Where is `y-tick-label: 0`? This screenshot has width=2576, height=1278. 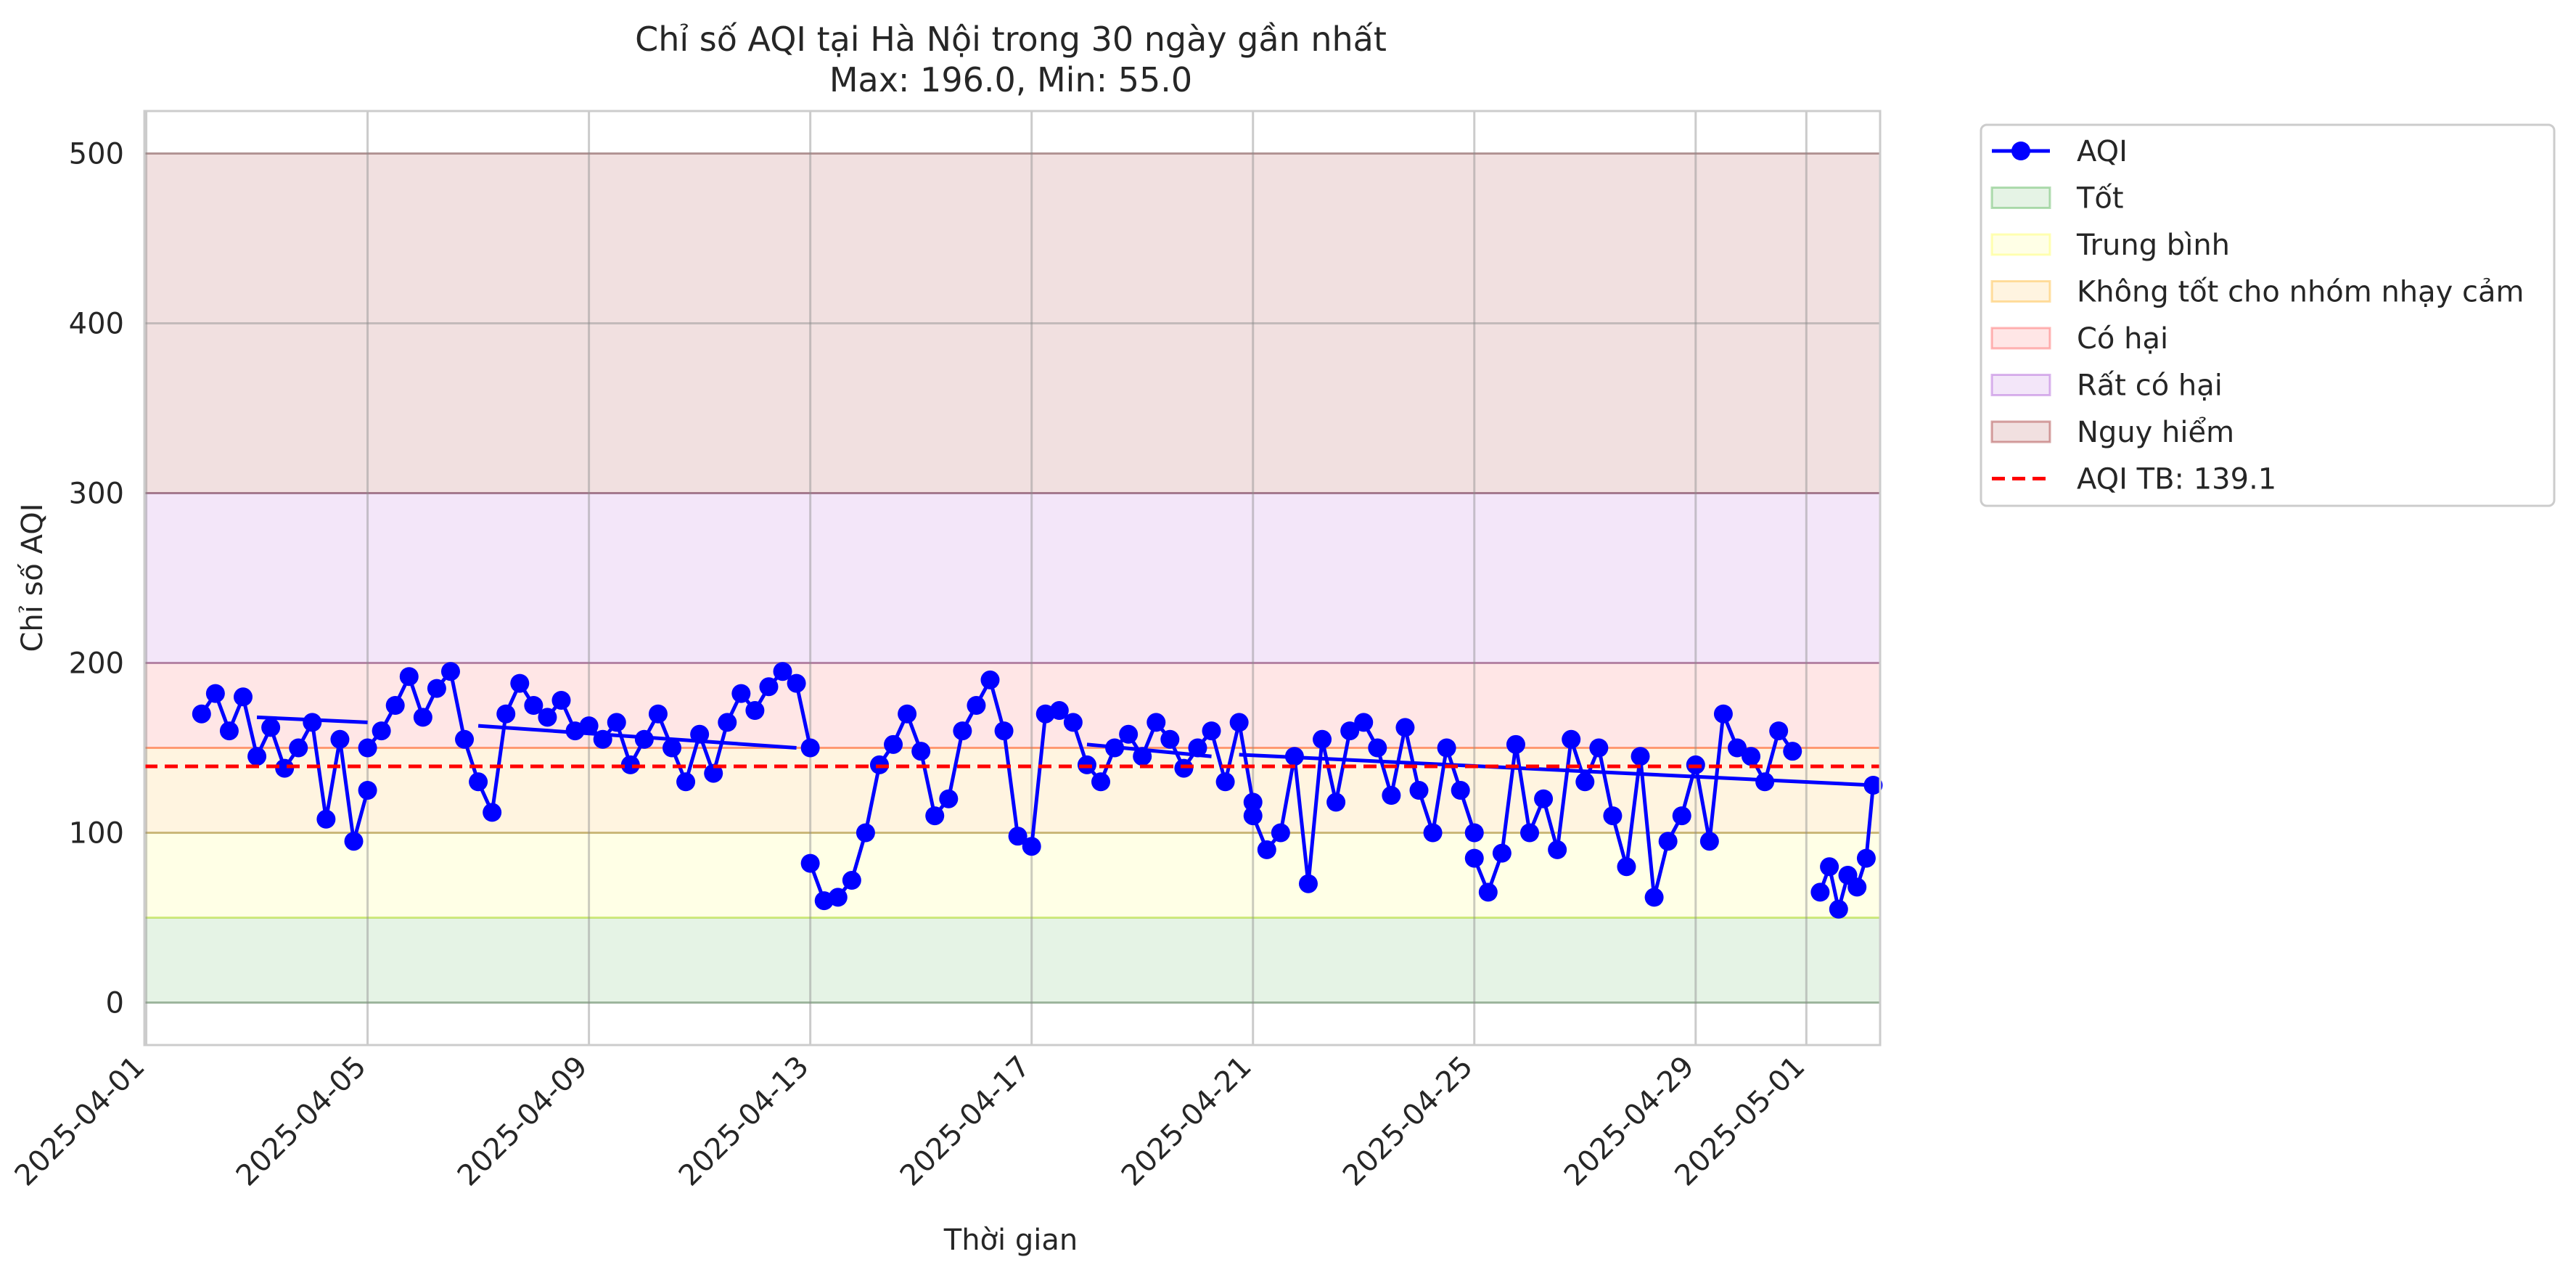
y-tick-label: 0 is located at coordinates (115, 1003).